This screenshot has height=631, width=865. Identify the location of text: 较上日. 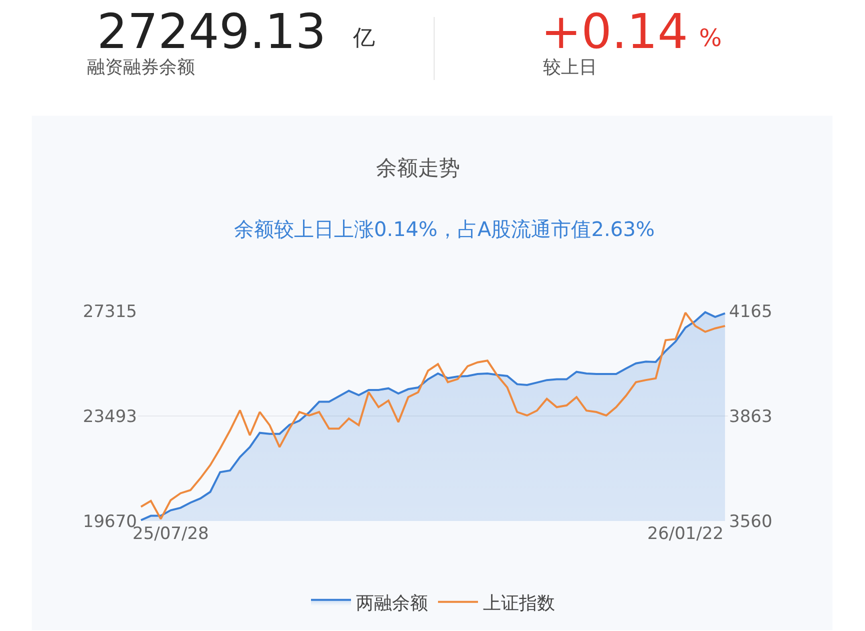
(570, 67).